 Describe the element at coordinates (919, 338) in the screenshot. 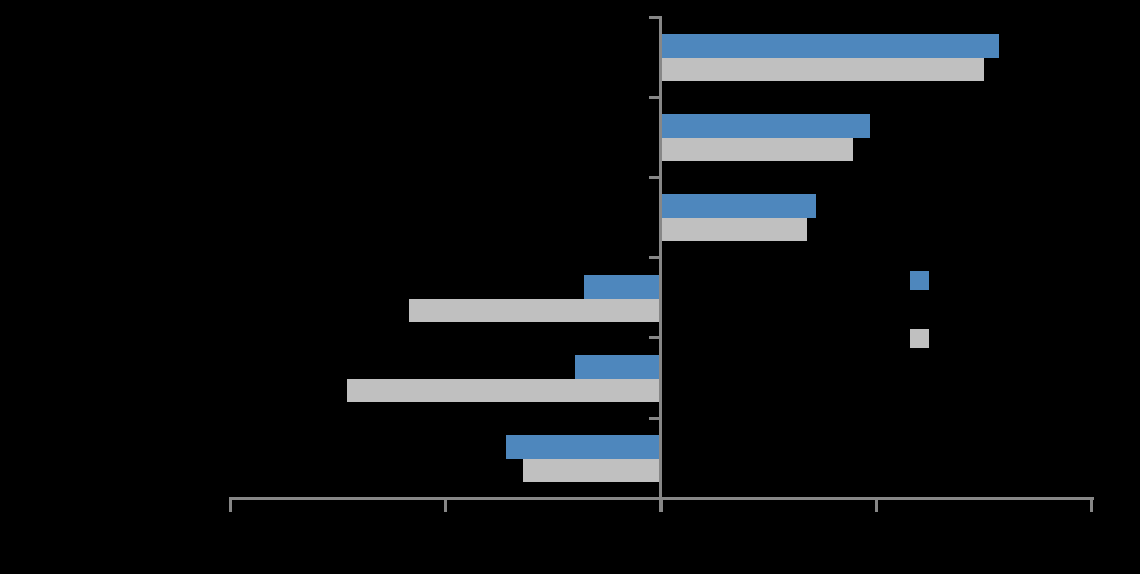

I see `legend-swatch-gray-series` at that location.